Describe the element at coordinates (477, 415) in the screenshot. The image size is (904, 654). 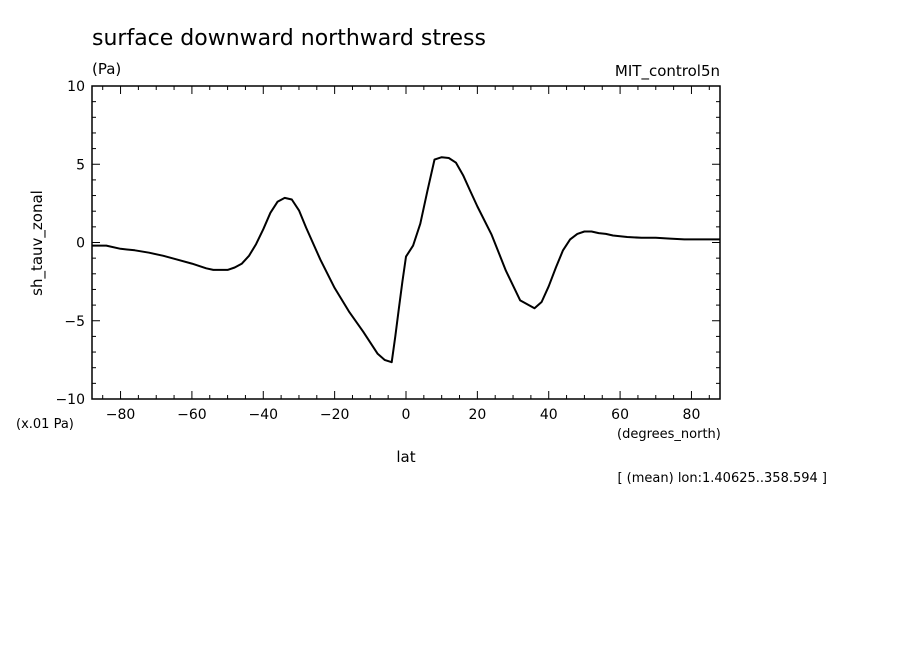
I see `x-tick-label: 20` at that location.